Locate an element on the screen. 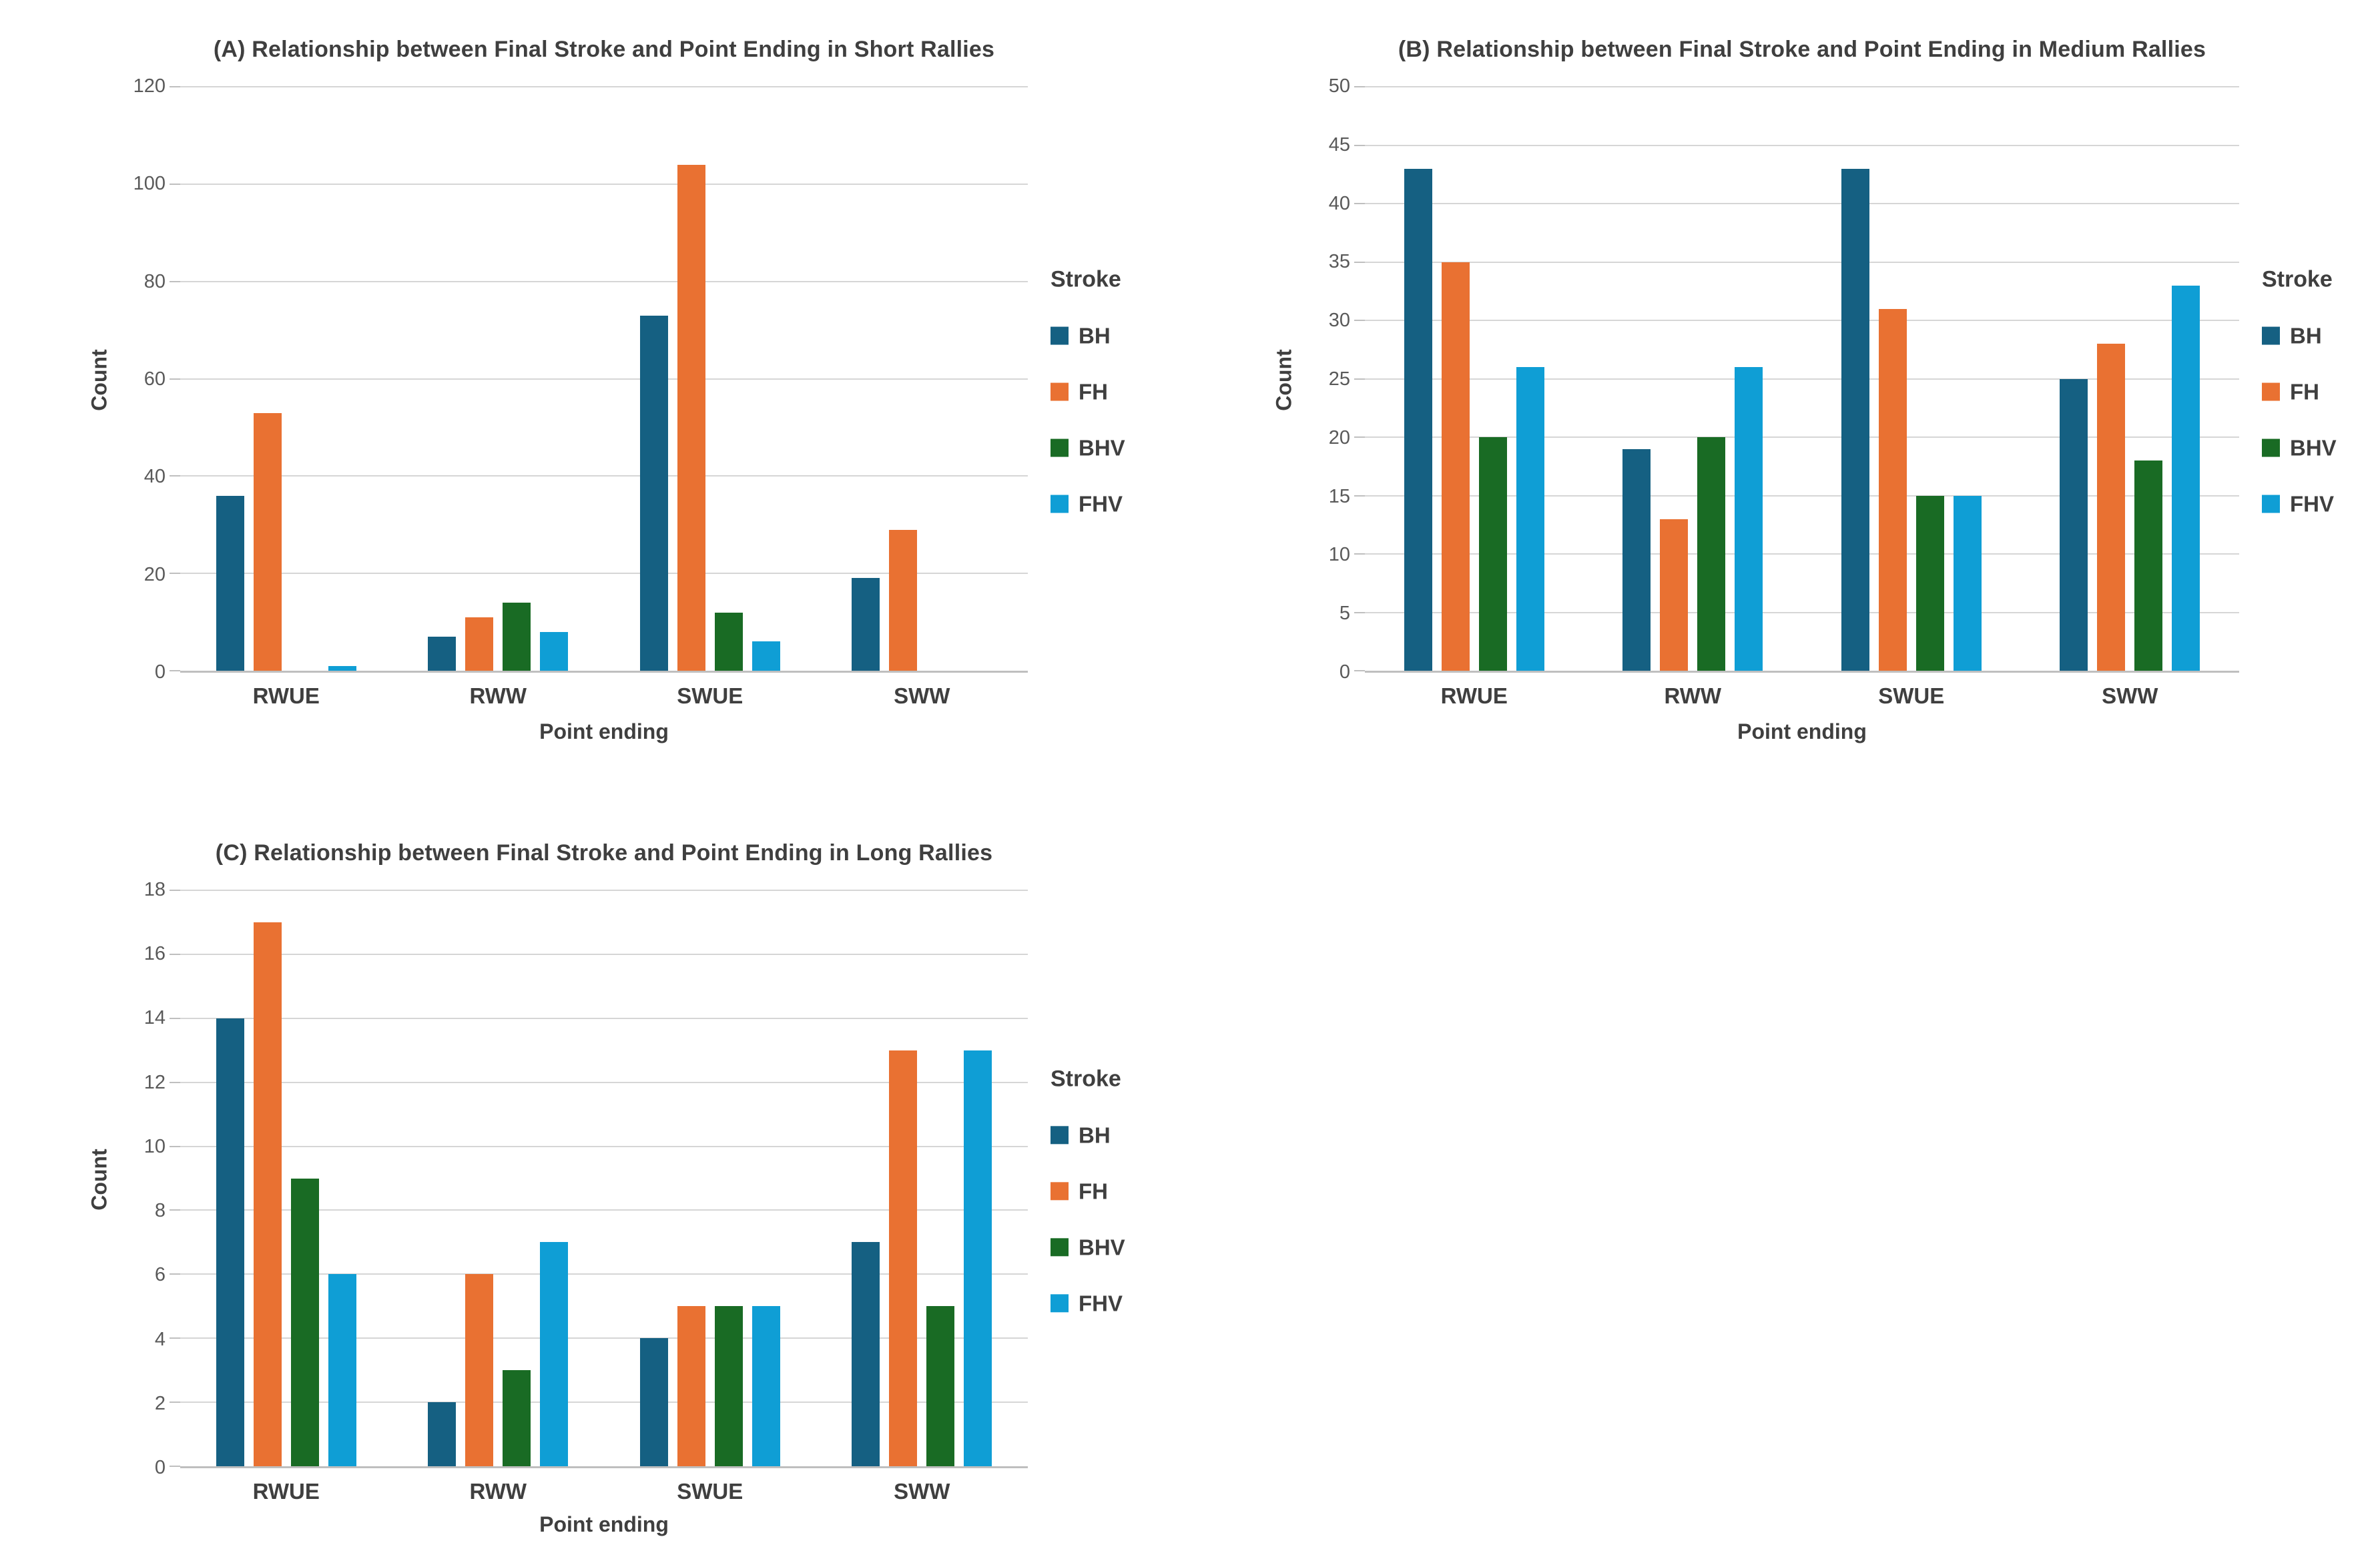 This screenshot has width=2380, height=1555. y-tick-label: 18 is located at coordinates (154, 889).